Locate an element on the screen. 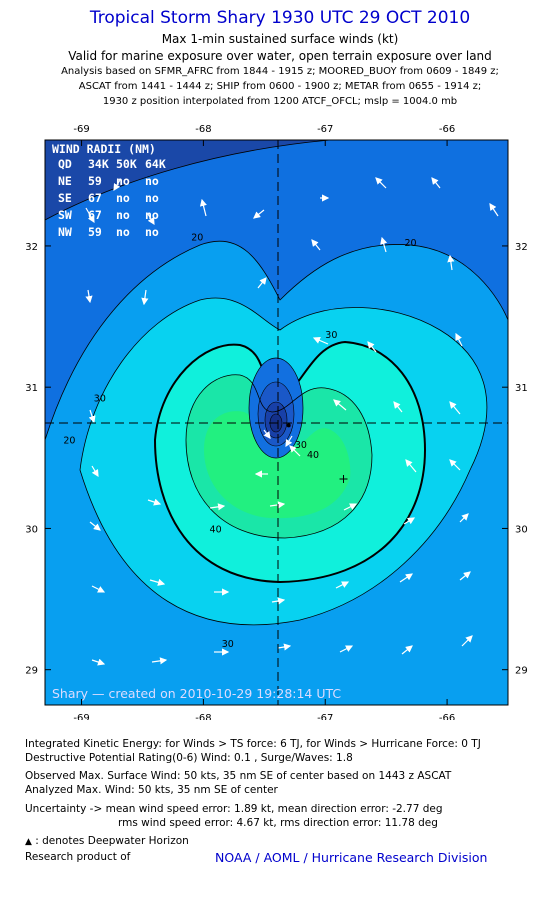  y-tick-label-right: 29 is located at coordinates (521, 671).